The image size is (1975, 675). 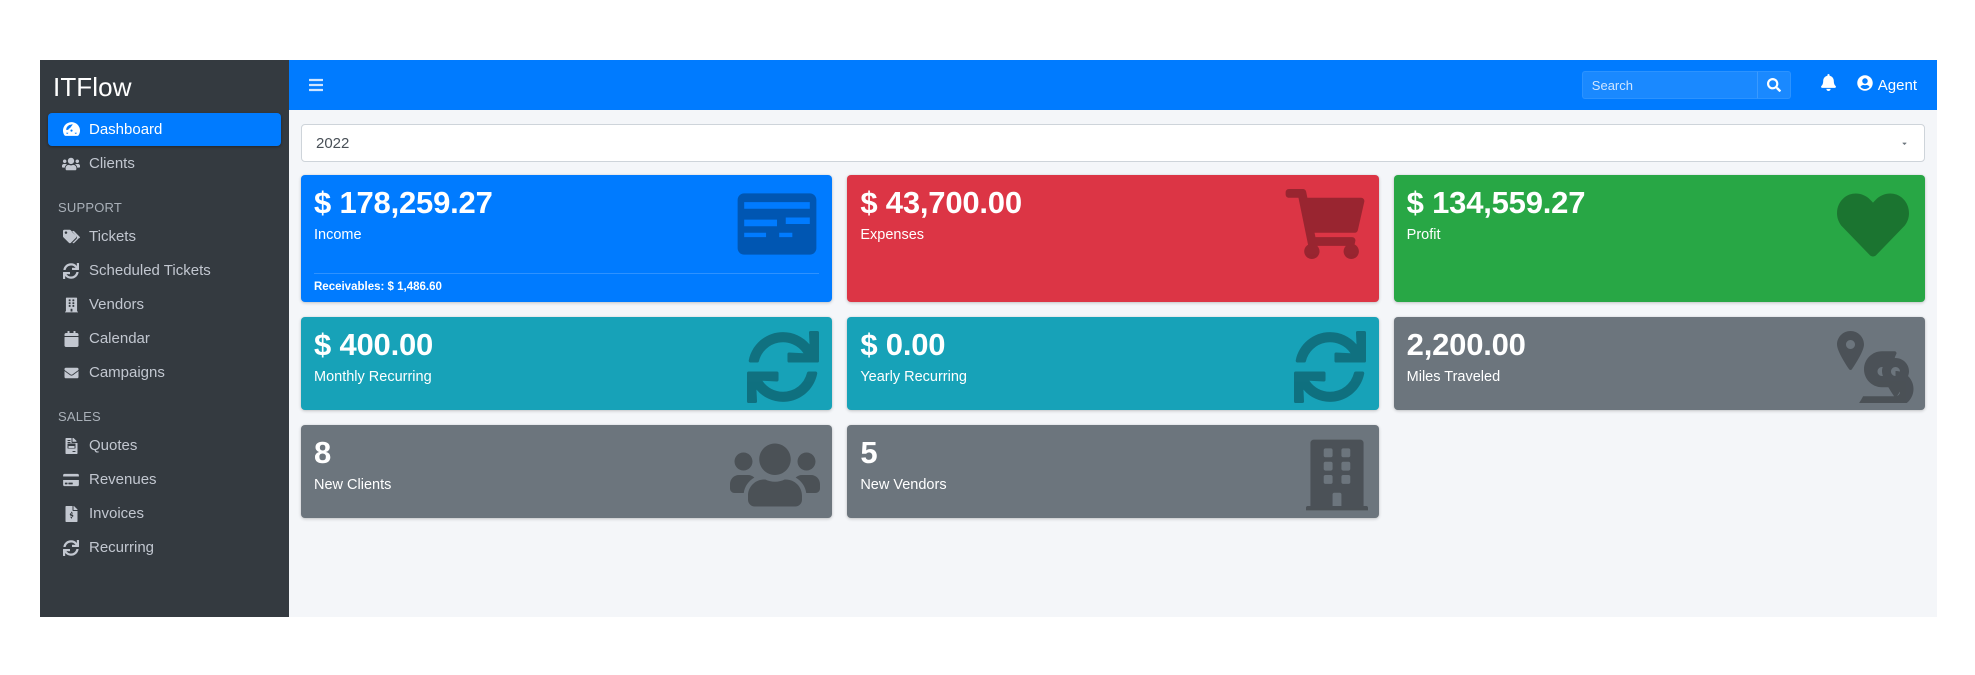 What do you see at coordinates (1773, 85) in the screenshot?
I see `search-button` at bounding box center [1773, 85].